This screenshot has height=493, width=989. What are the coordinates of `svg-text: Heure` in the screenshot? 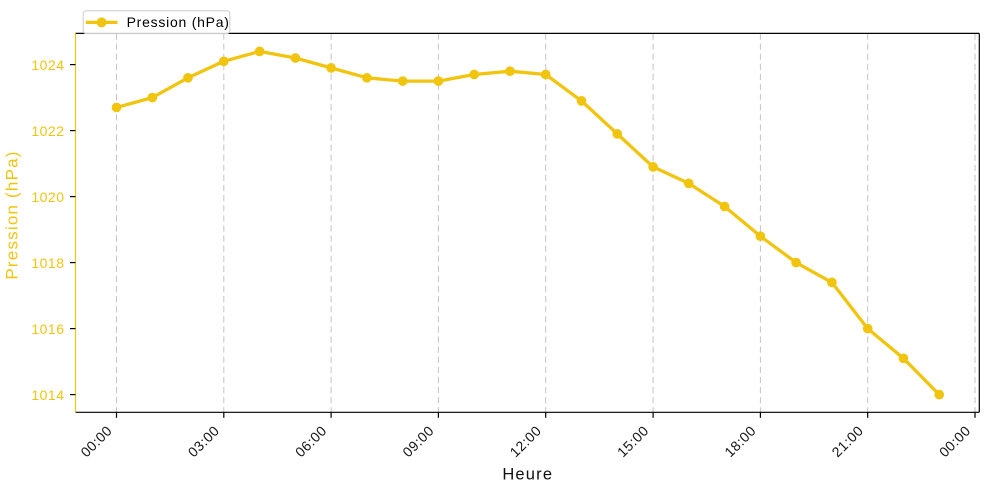 It's located at (527, 475).